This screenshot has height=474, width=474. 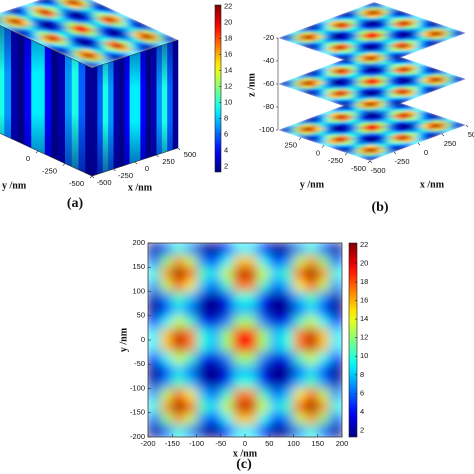 What do you see at coordinates (251, 85) in the screenshot?
I see `z-axis-label: z /nm` at bounding box center [251, 85].